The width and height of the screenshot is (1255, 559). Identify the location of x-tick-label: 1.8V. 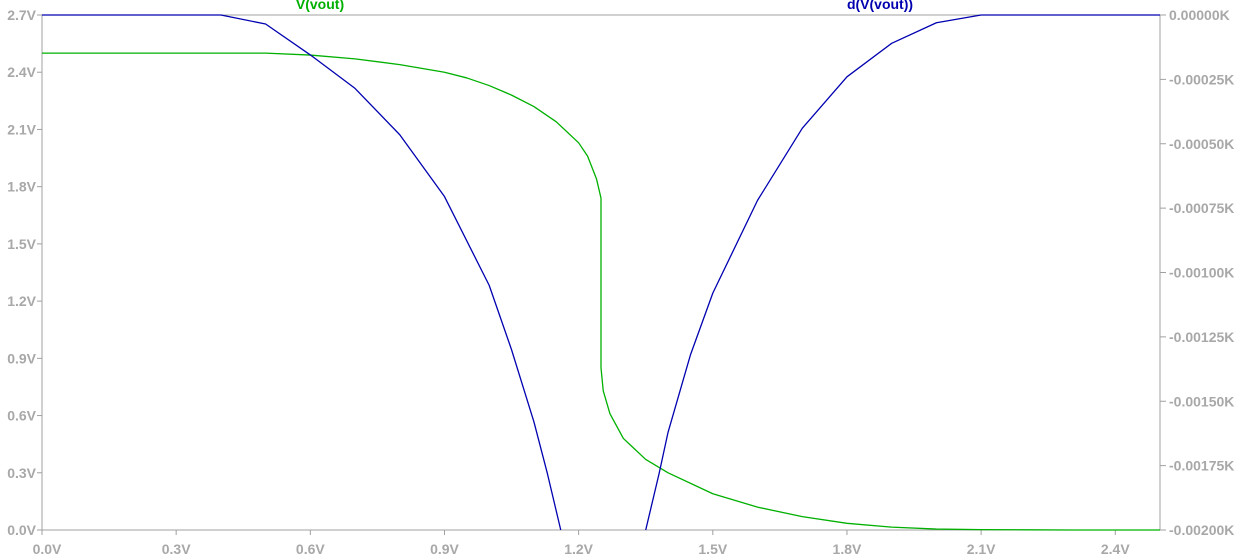
(847, 549).